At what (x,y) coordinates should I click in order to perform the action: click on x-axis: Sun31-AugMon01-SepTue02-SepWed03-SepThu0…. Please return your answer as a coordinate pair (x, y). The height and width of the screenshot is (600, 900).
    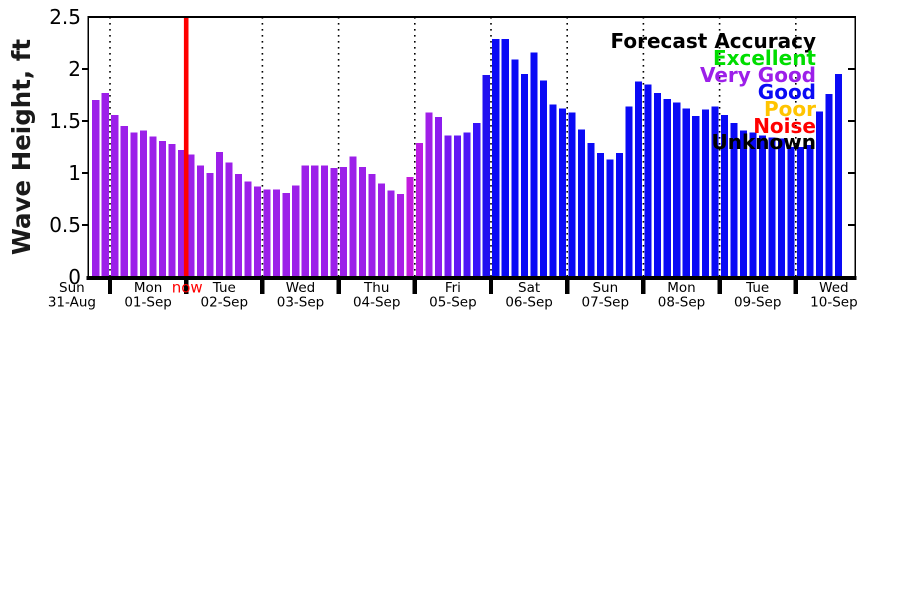
    Looking at the image, I should click on (453, 294).